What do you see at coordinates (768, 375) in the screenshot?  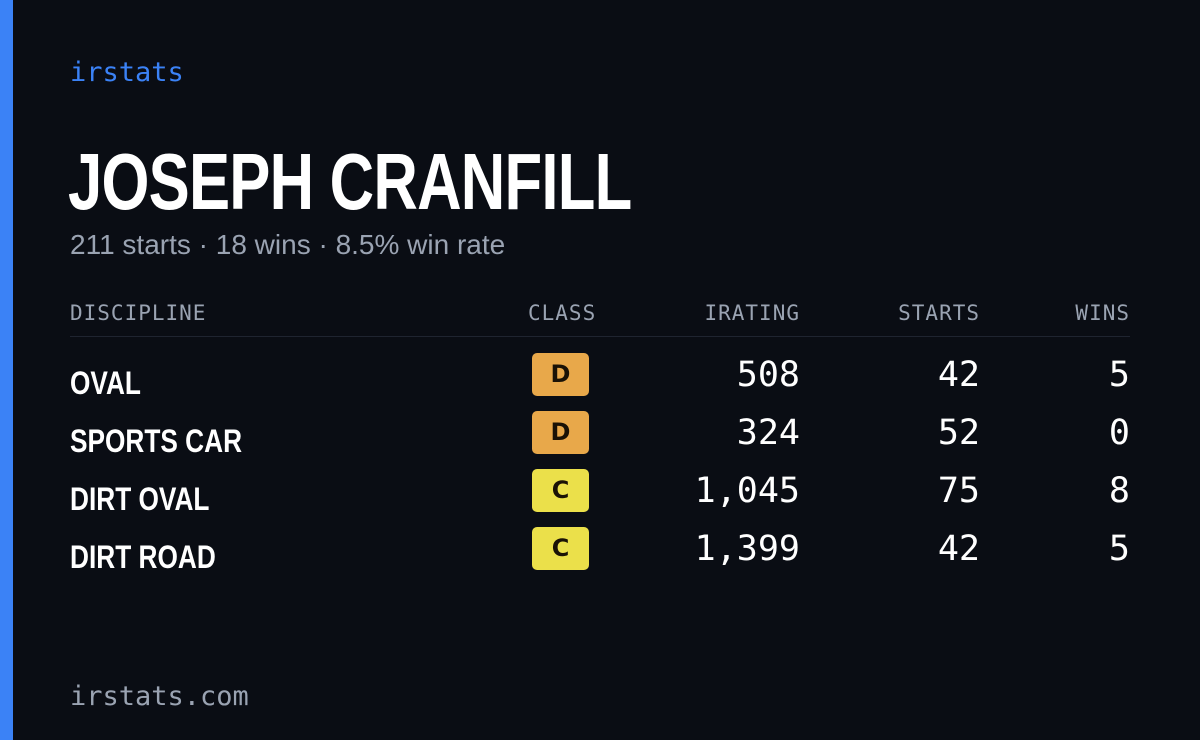 I see `irating-value: 508` at bounding box center [768, 375].